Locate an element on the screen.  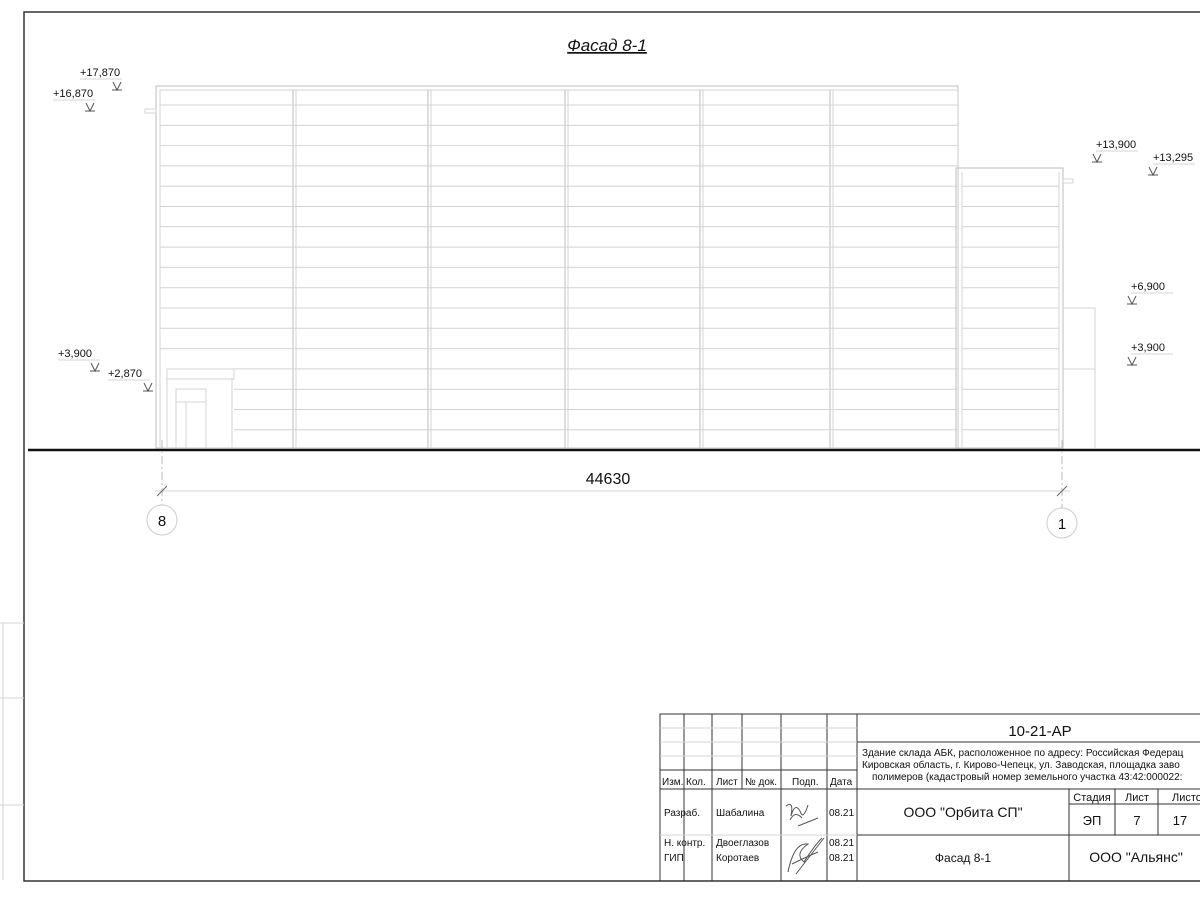
header-cell: Подп. is located at coordinates (805, 782).